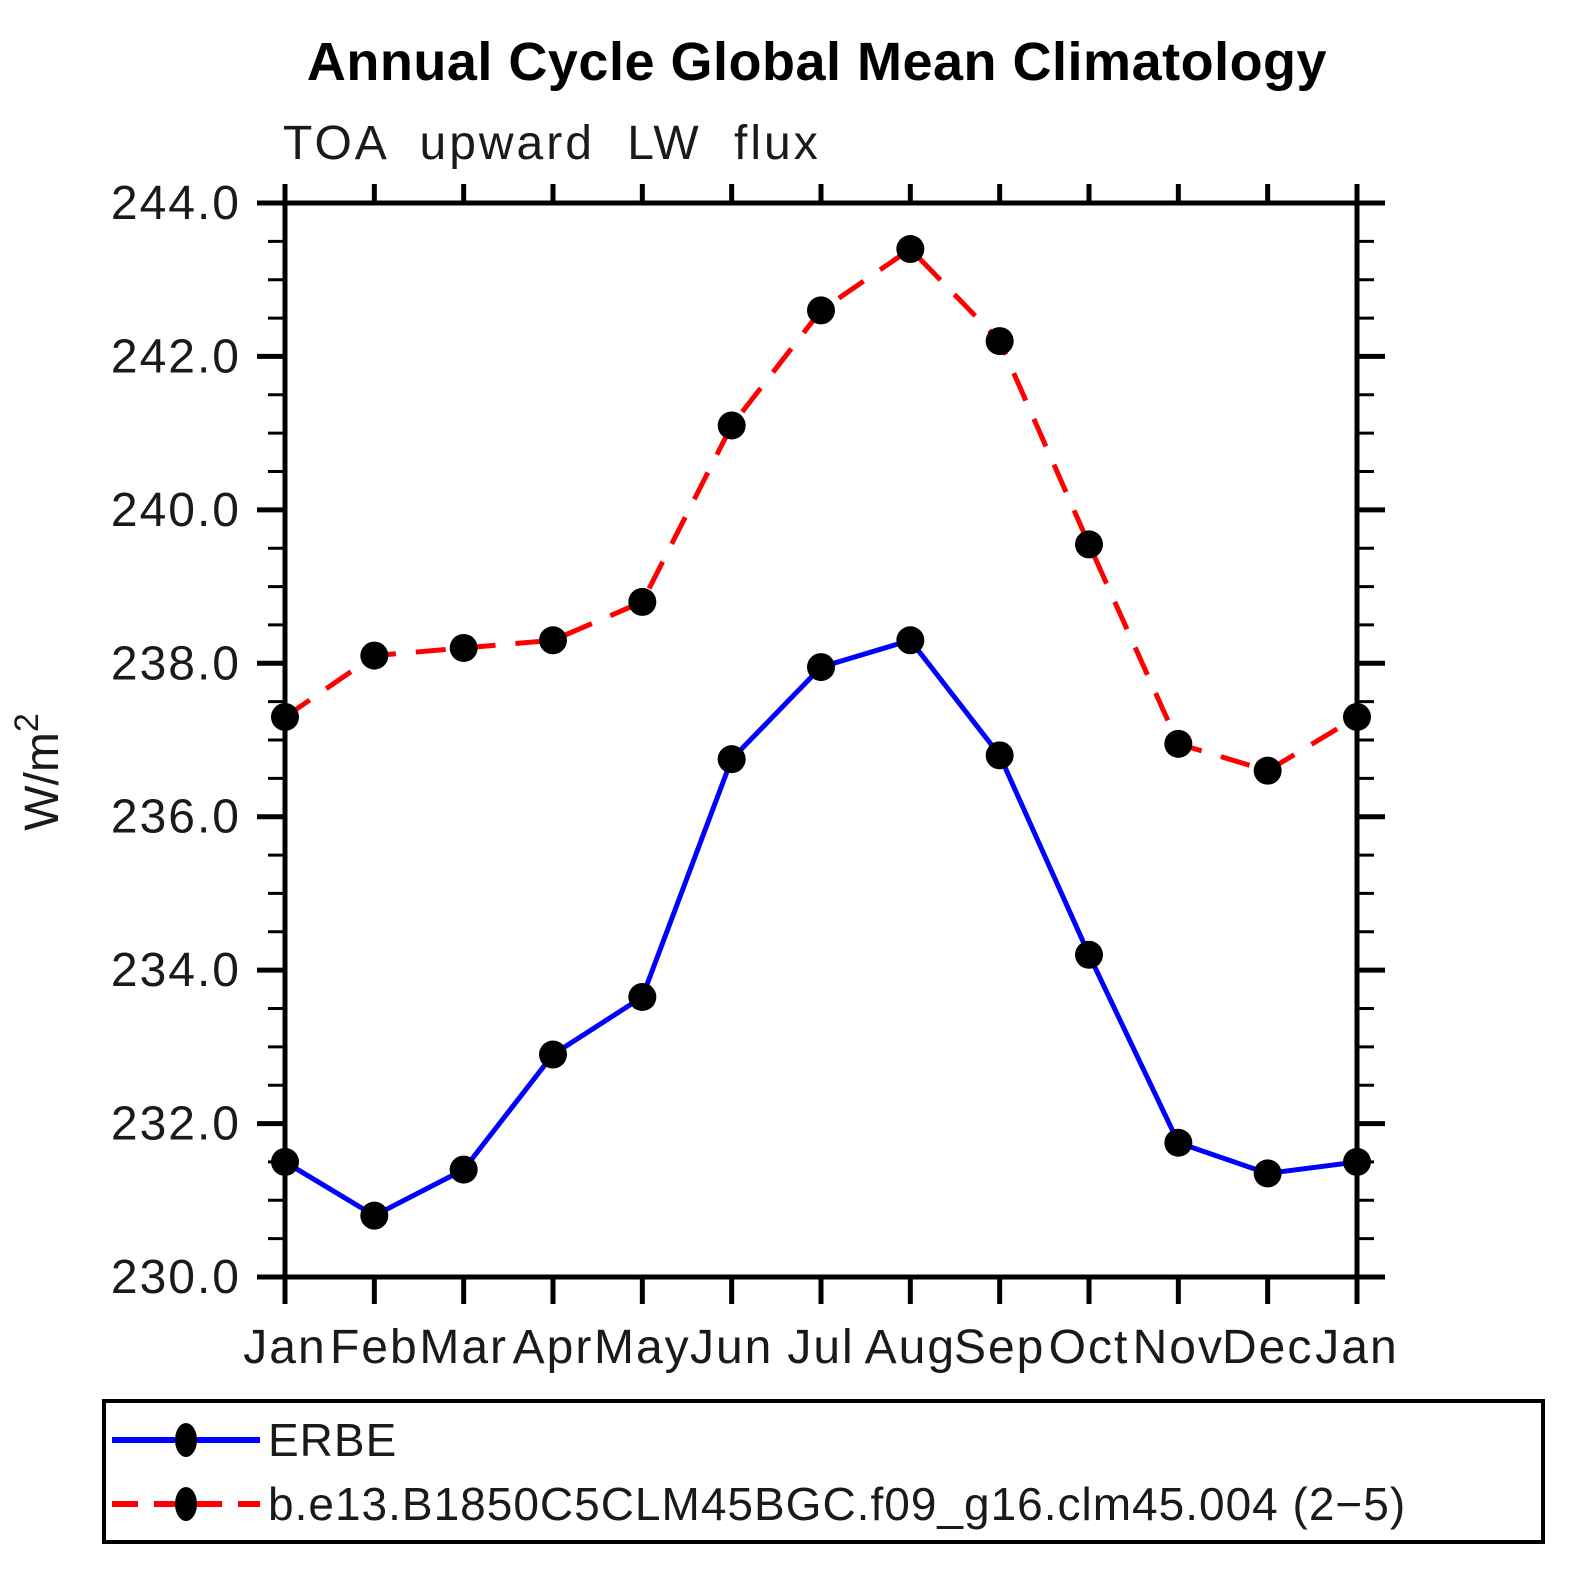 This screenshot has width=1580, height=1580. Describe the element at coordinates (999, 1347) in the screenshot. I see `x-axis-month-label: Sep` at that location.